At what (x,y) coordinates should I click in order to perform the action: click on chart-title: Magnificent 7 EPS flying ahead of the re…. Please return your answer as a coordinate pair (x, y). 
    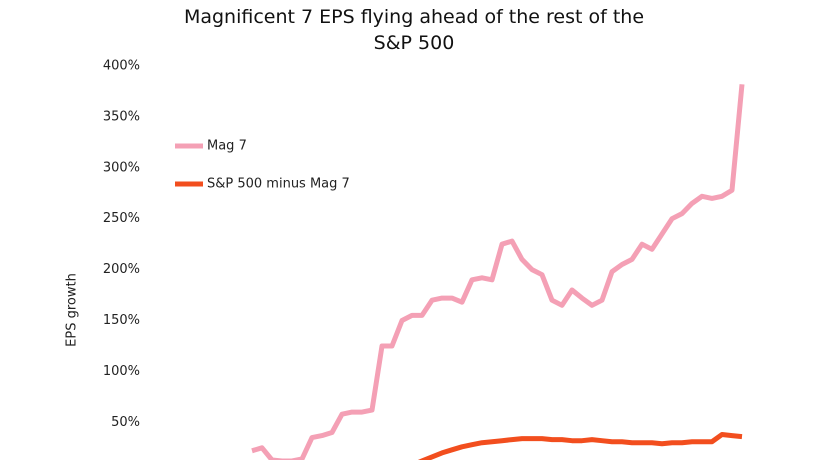
    Looking at the image, I should click on (414, 30).